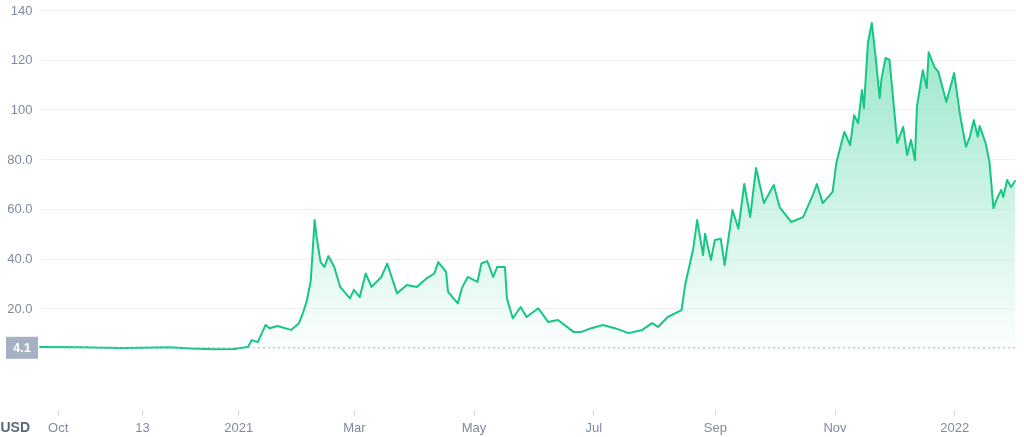 The width and height of the screenshot is (1024, 437). I want to click on x-tick-label: 2021, so click(239, 427).